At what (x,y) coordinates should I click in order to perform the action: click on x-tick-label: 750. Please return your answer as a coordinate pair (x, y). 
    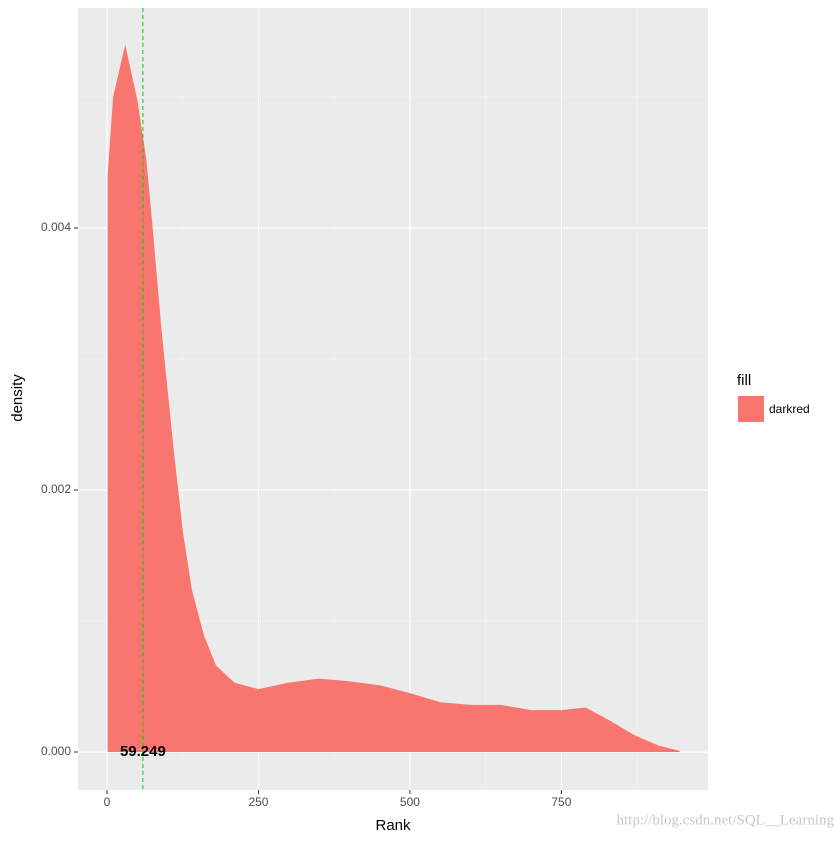
    Looking at the image, I should click on (561, 802).